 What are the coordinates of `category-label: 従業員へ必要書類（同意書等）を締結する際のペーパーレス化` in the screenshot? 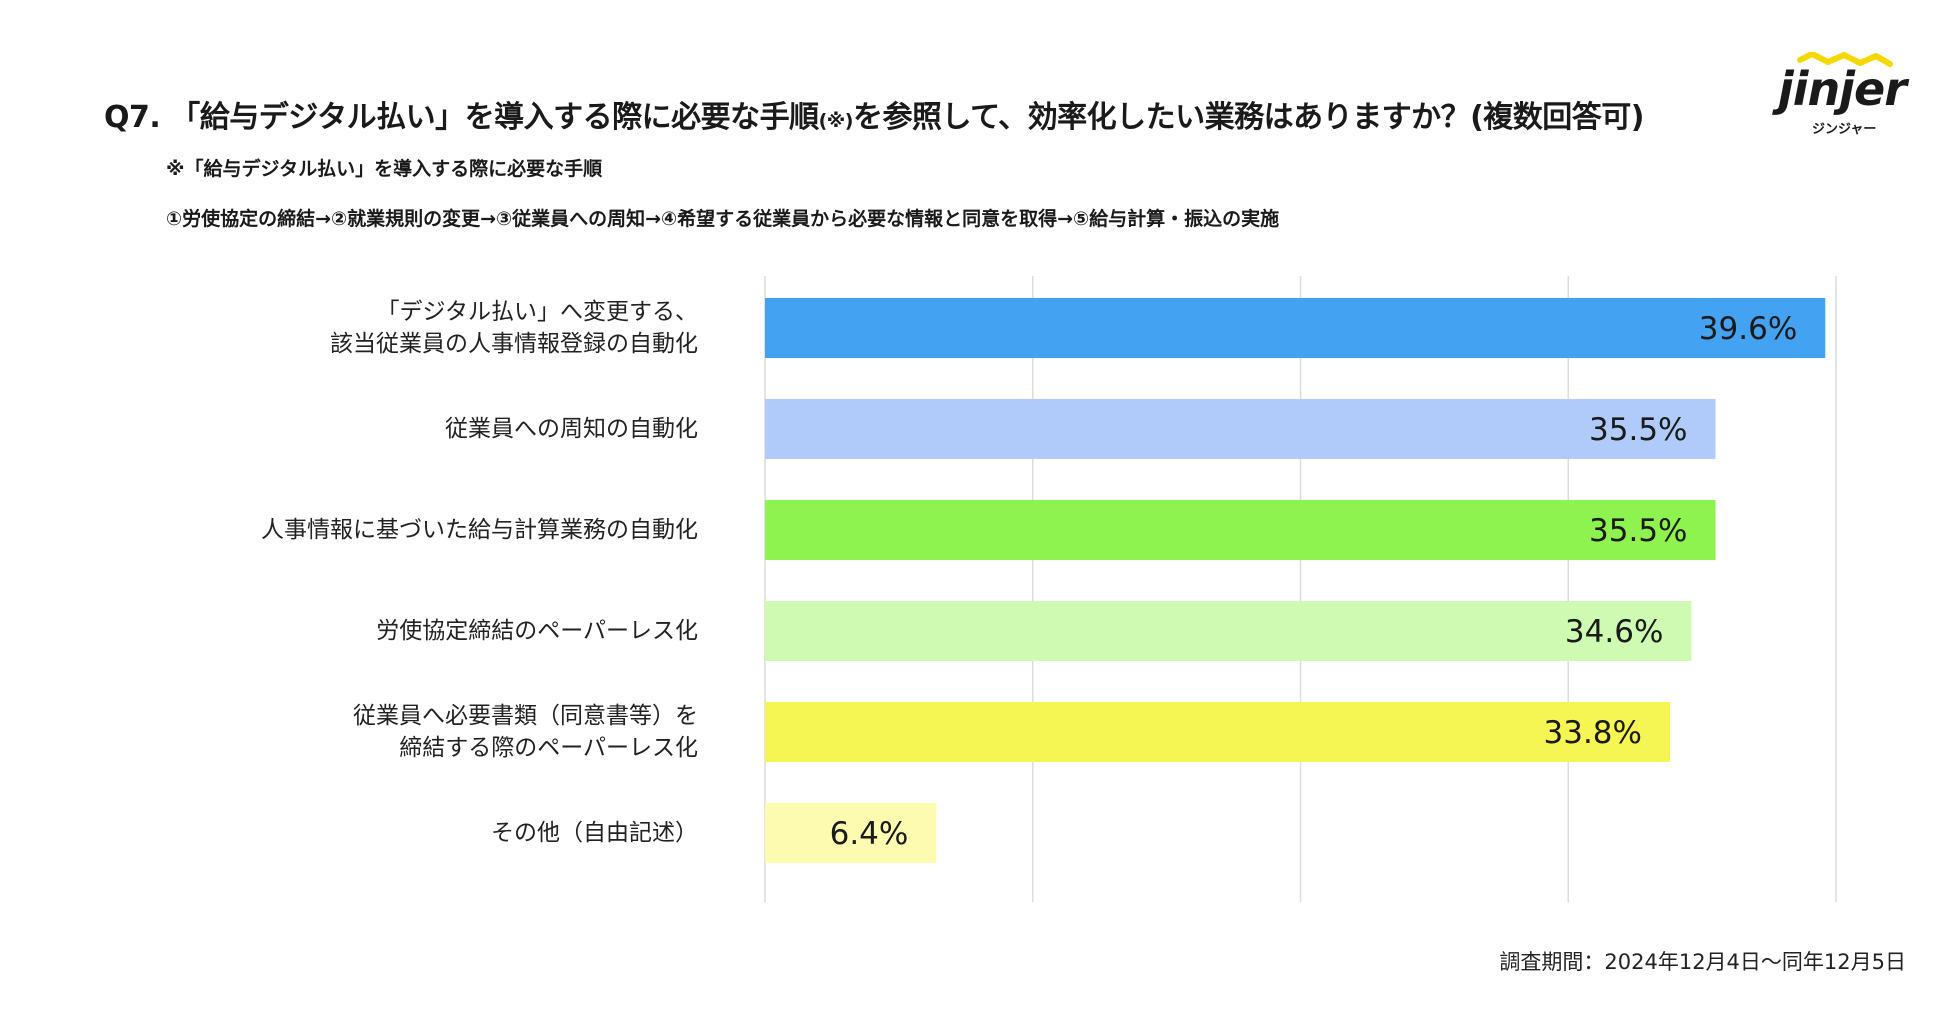 It's located at (525, 732).